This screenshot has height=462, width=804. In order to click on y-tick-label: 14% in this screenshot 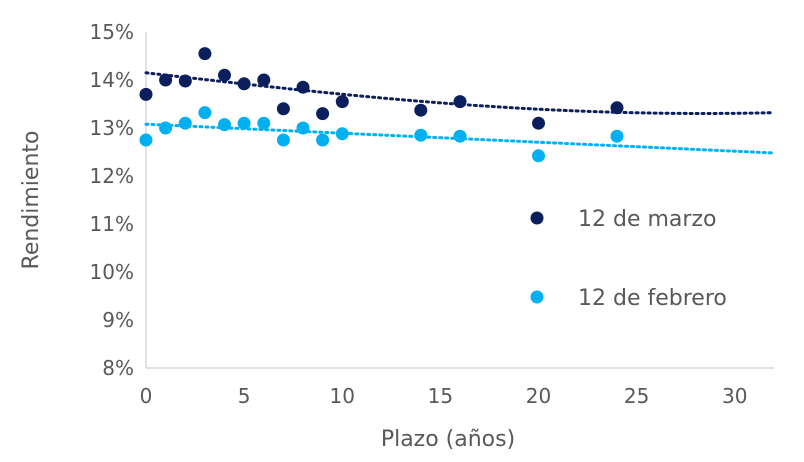, I will do `click(112, 80)`.